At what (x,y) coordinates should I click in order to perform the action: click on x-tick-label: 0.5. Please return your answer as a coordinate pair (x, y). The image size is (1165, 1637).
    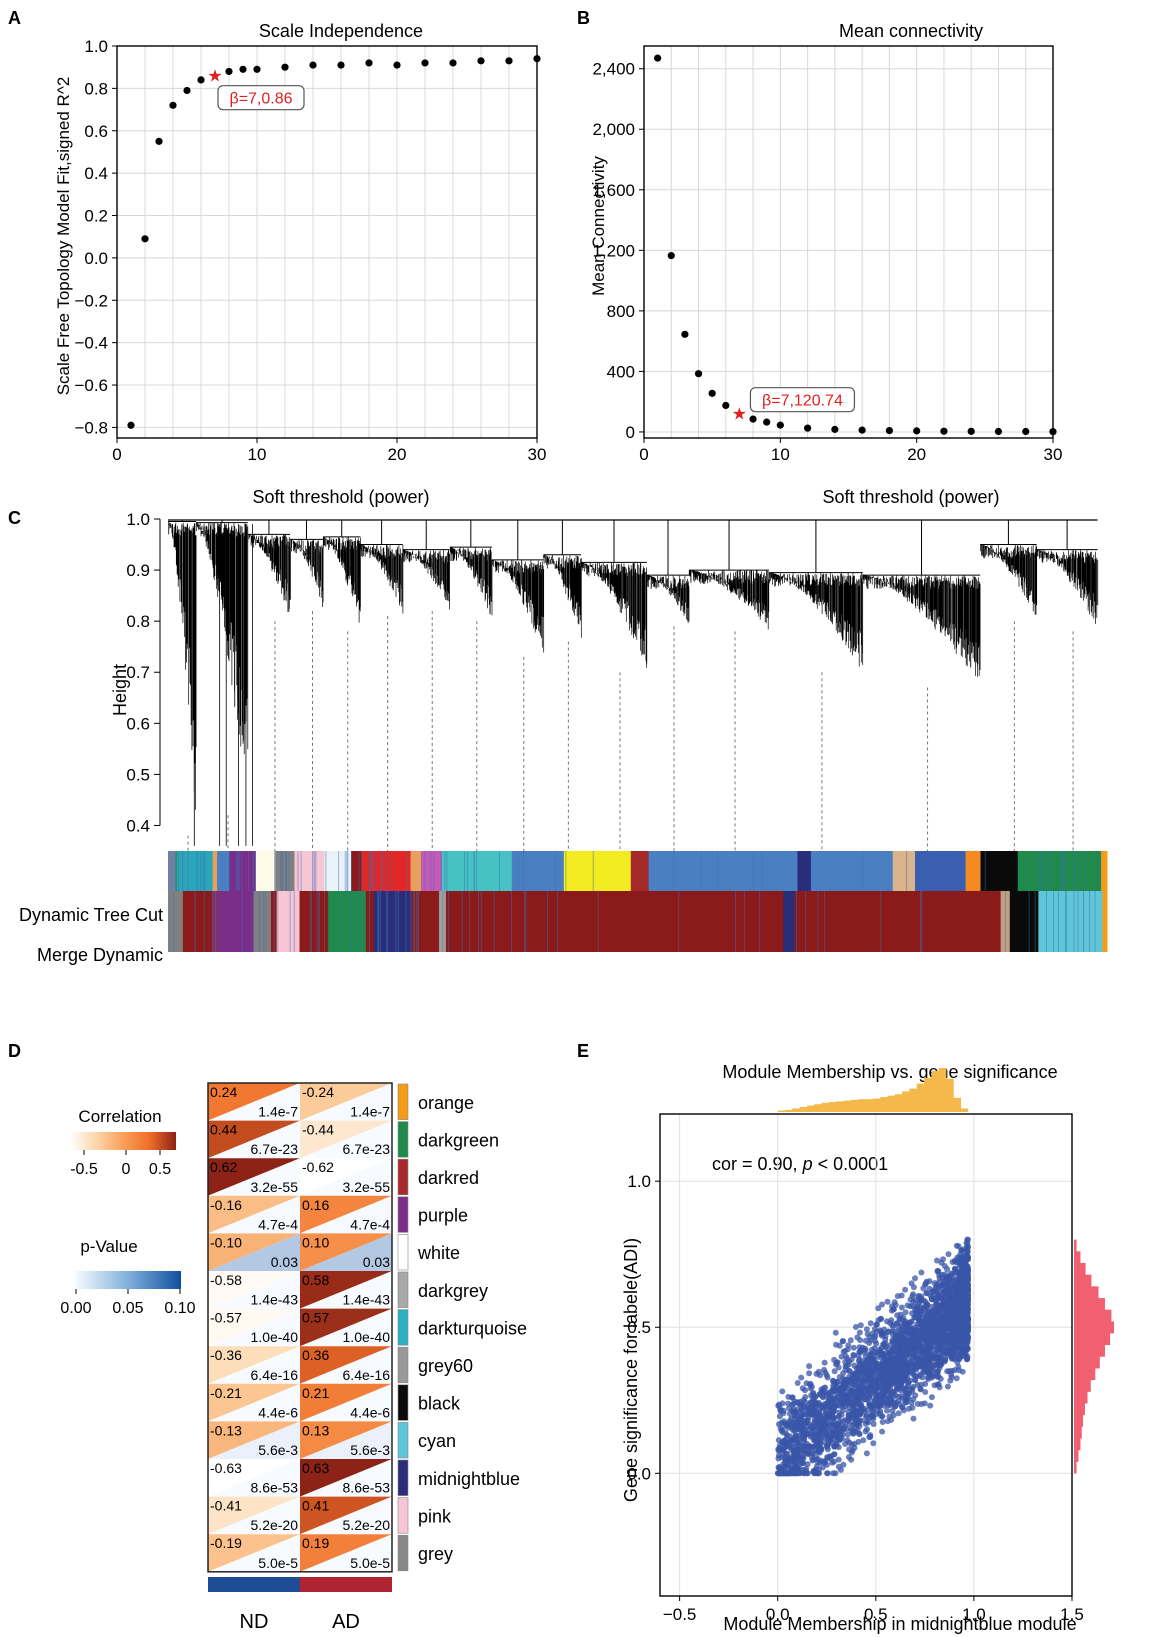
    Looking at the image, I should click on (876, 1614).